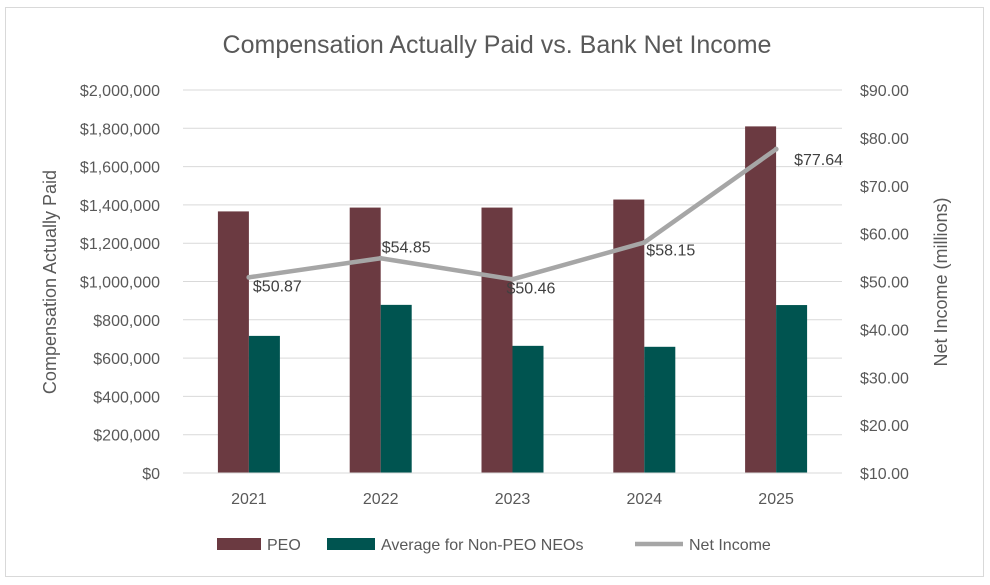 The image size is (990, 585). Describe the element at coordinates (120, 168) in the screenshot. I see `y-tick-left: $1,600,000` at that location.